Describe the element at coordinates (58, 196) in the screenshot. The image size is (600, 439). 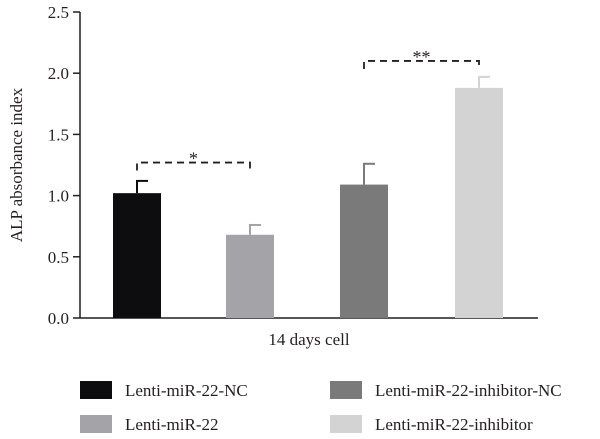
I see `y-tick-label: 1.0` at that location.